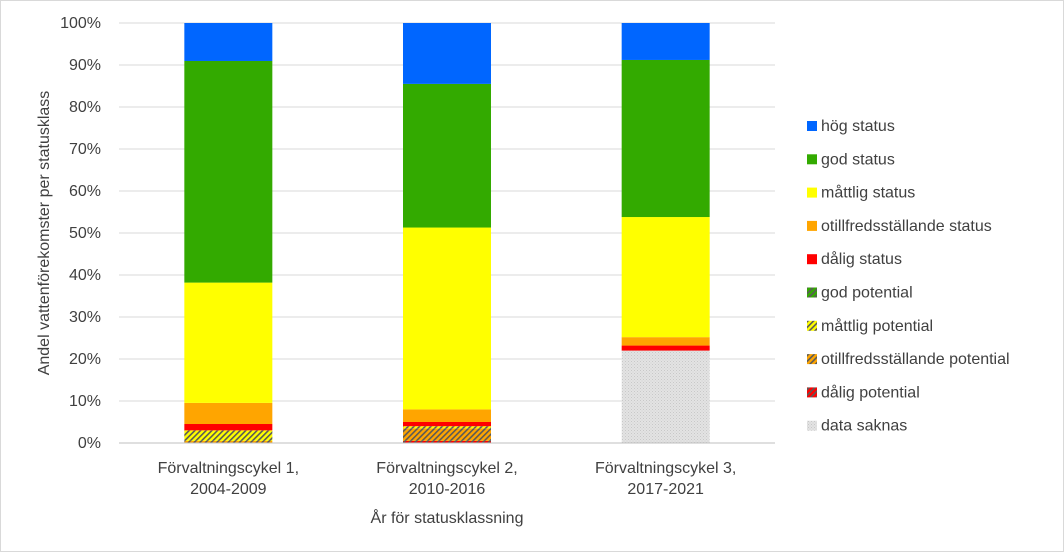 Image resolution: width=1064 pixels, height=556 pixels. Describe the element at coordinates (870, 392) in the screenshot. I see `legend-label: dålig potential` at that location.